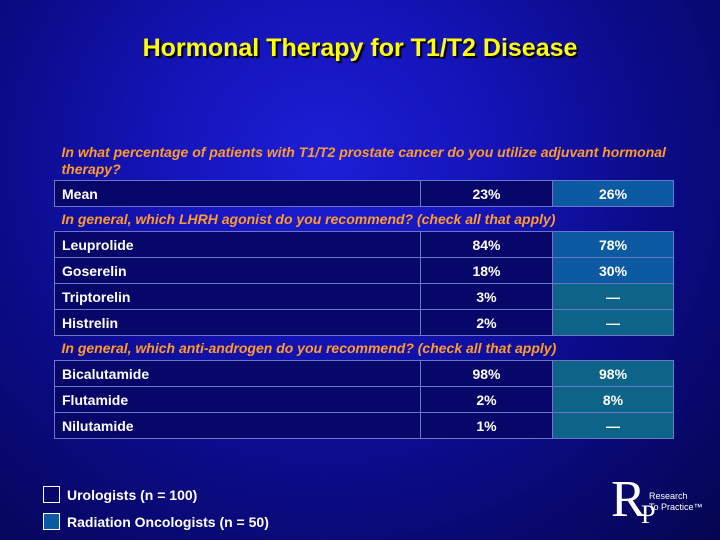  I want to click on table-row-mean: Mean 23% 26%, so click(364, 193).